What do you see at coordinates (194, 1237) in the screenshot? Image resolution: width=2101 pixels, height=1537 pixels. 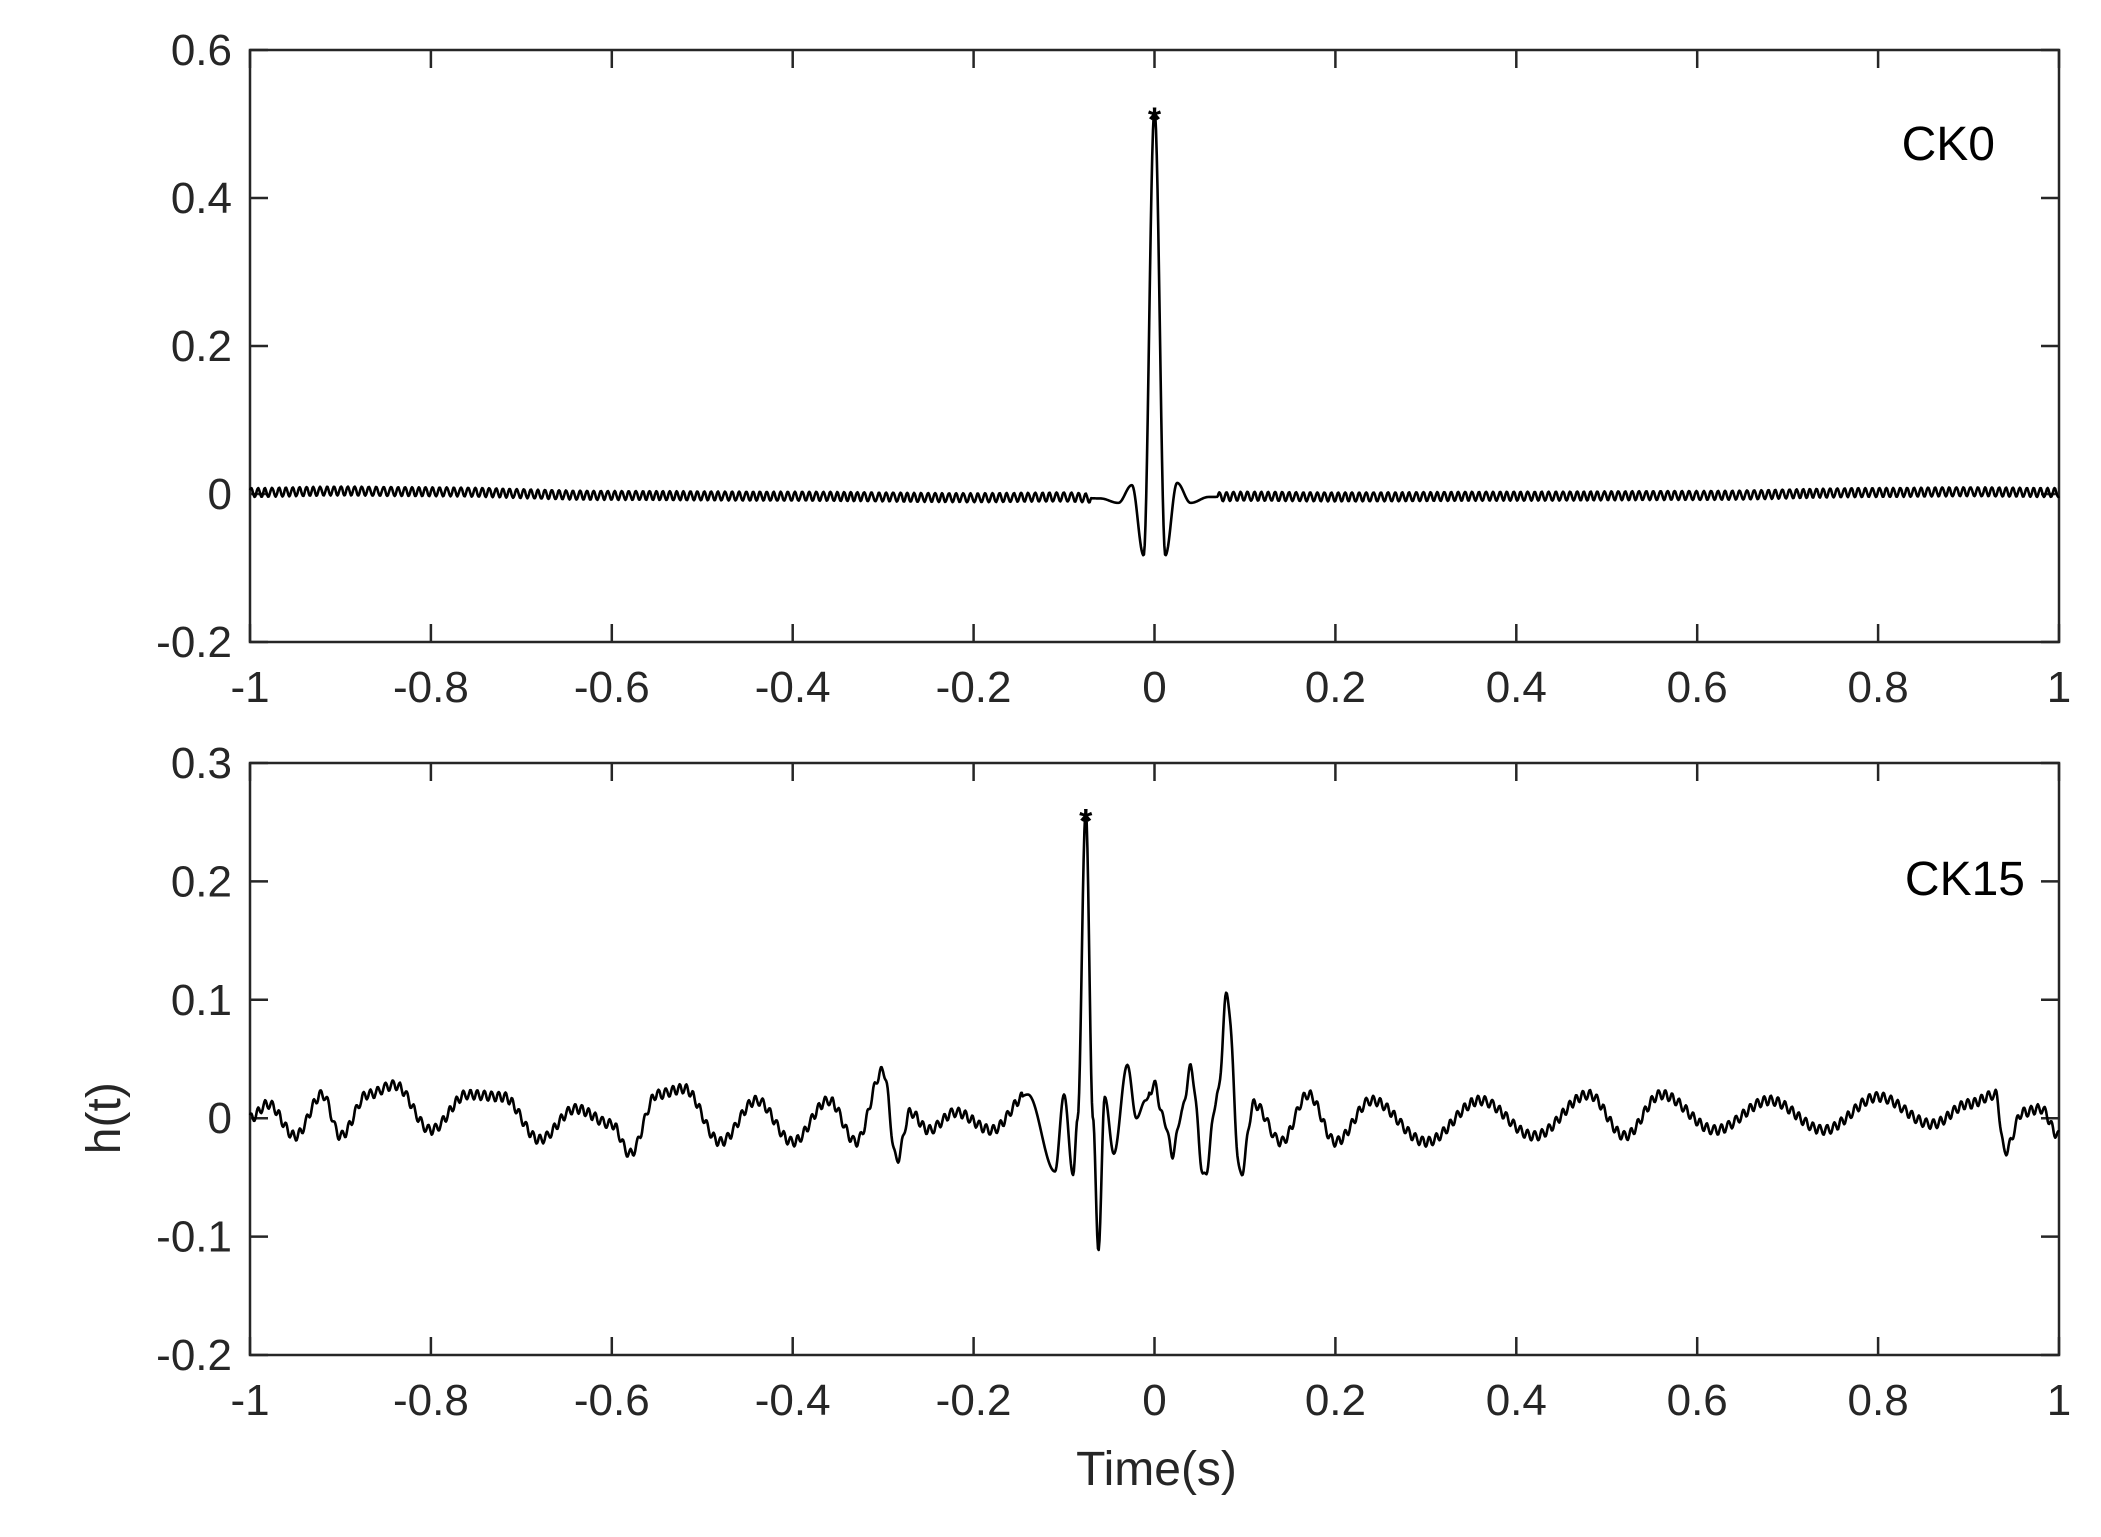 I see `y-tick-label: -0.1` at bounding box center [194, 1237].